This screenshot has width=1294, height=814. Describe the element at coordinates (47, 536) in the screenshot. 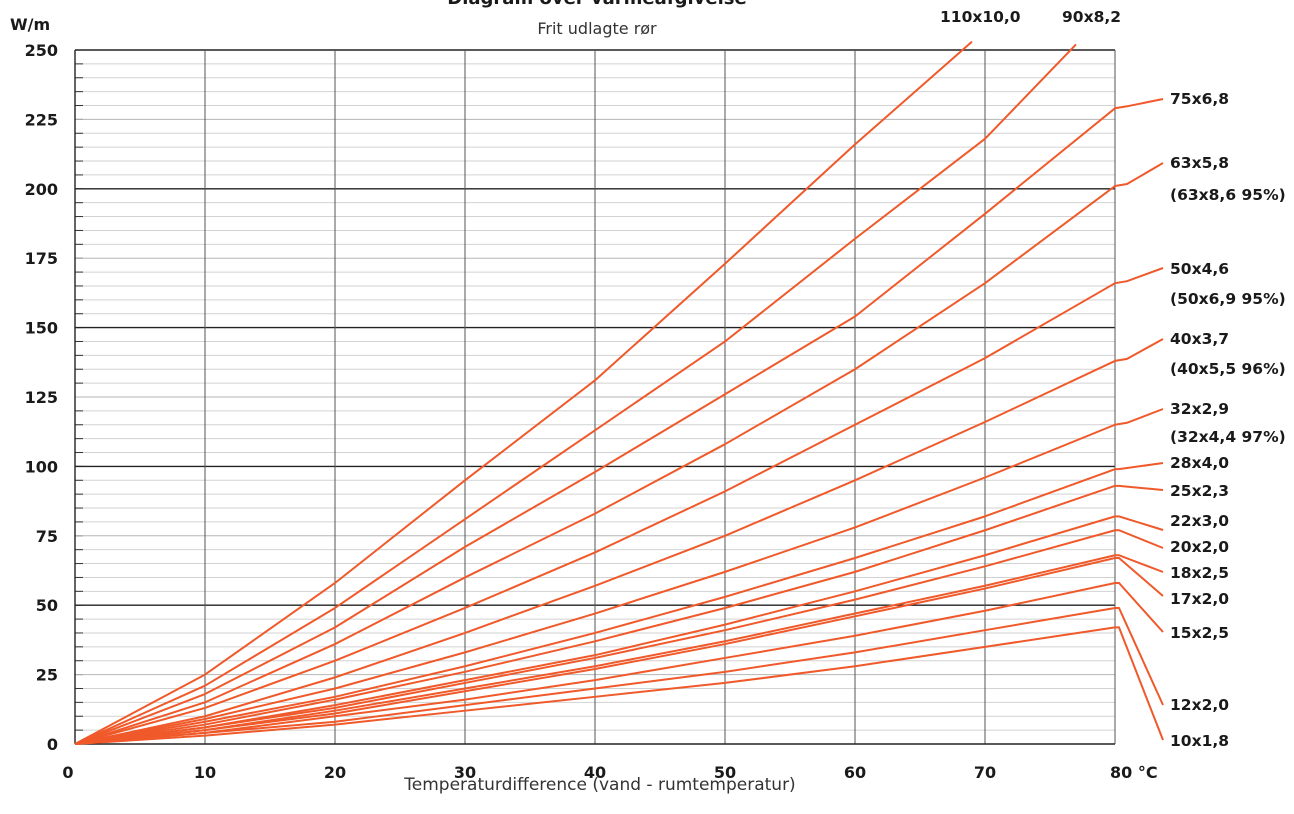

I see `y-tick-label: 75` at that location.